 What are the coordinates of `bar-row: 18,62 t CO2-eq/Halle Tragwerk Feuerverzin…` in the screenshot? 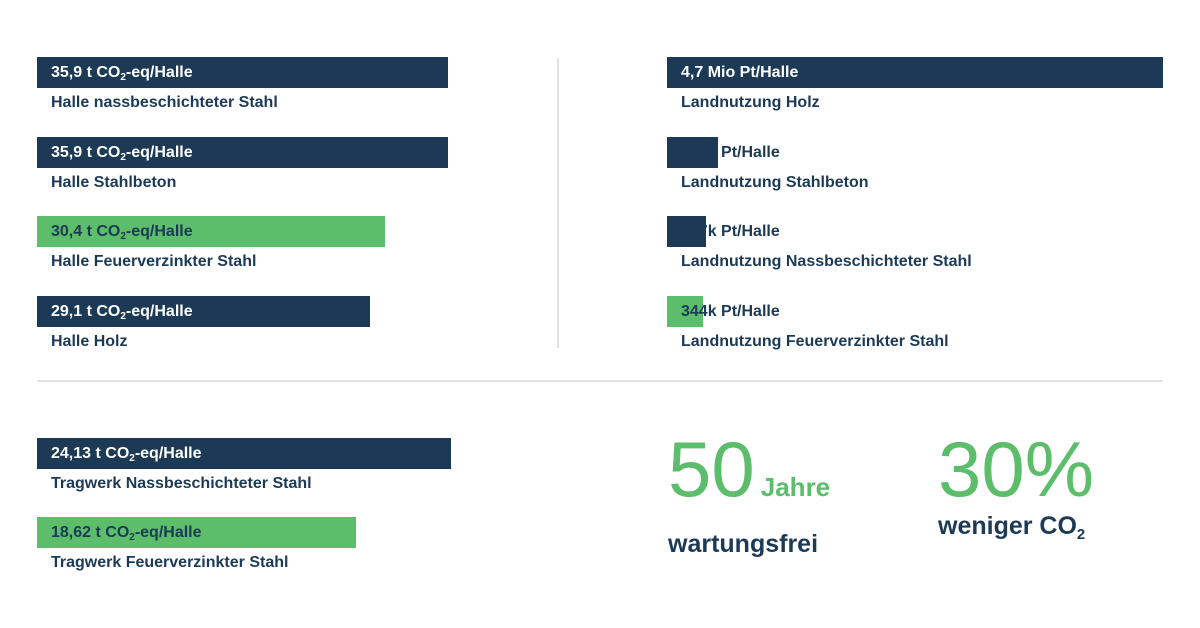 It's located at (307, 547).